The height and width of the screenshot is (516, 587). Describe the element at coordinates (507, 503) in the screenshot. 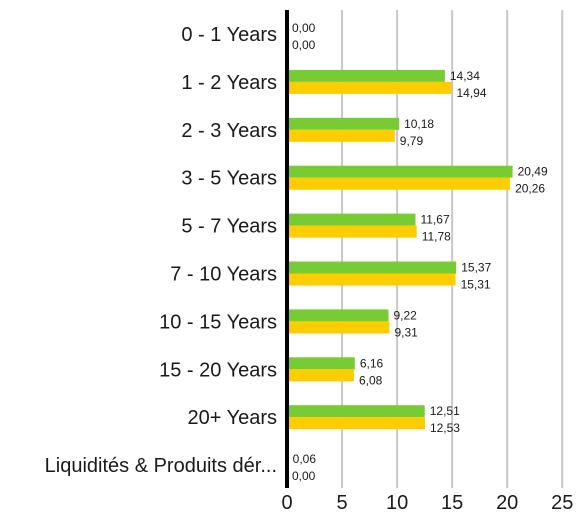

I see `x-tick-label-20: 20` at that location.